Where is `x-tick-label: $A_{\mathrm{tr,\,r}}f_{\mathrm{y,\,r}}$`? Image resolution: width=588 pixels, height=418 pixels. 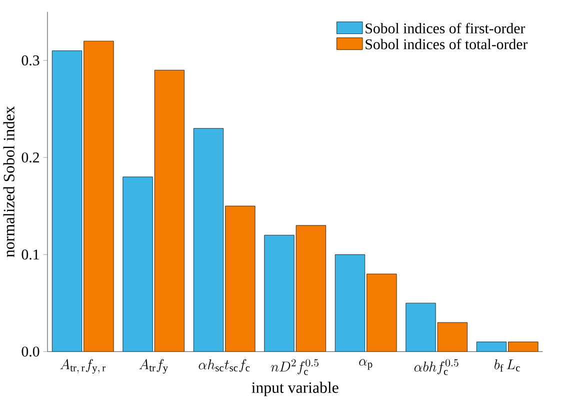 x-tick-label: $A_{\mathrm{tr,\,r}}f_{\mathrm{y,\,r}}$ is located at coordinates (83, 366).